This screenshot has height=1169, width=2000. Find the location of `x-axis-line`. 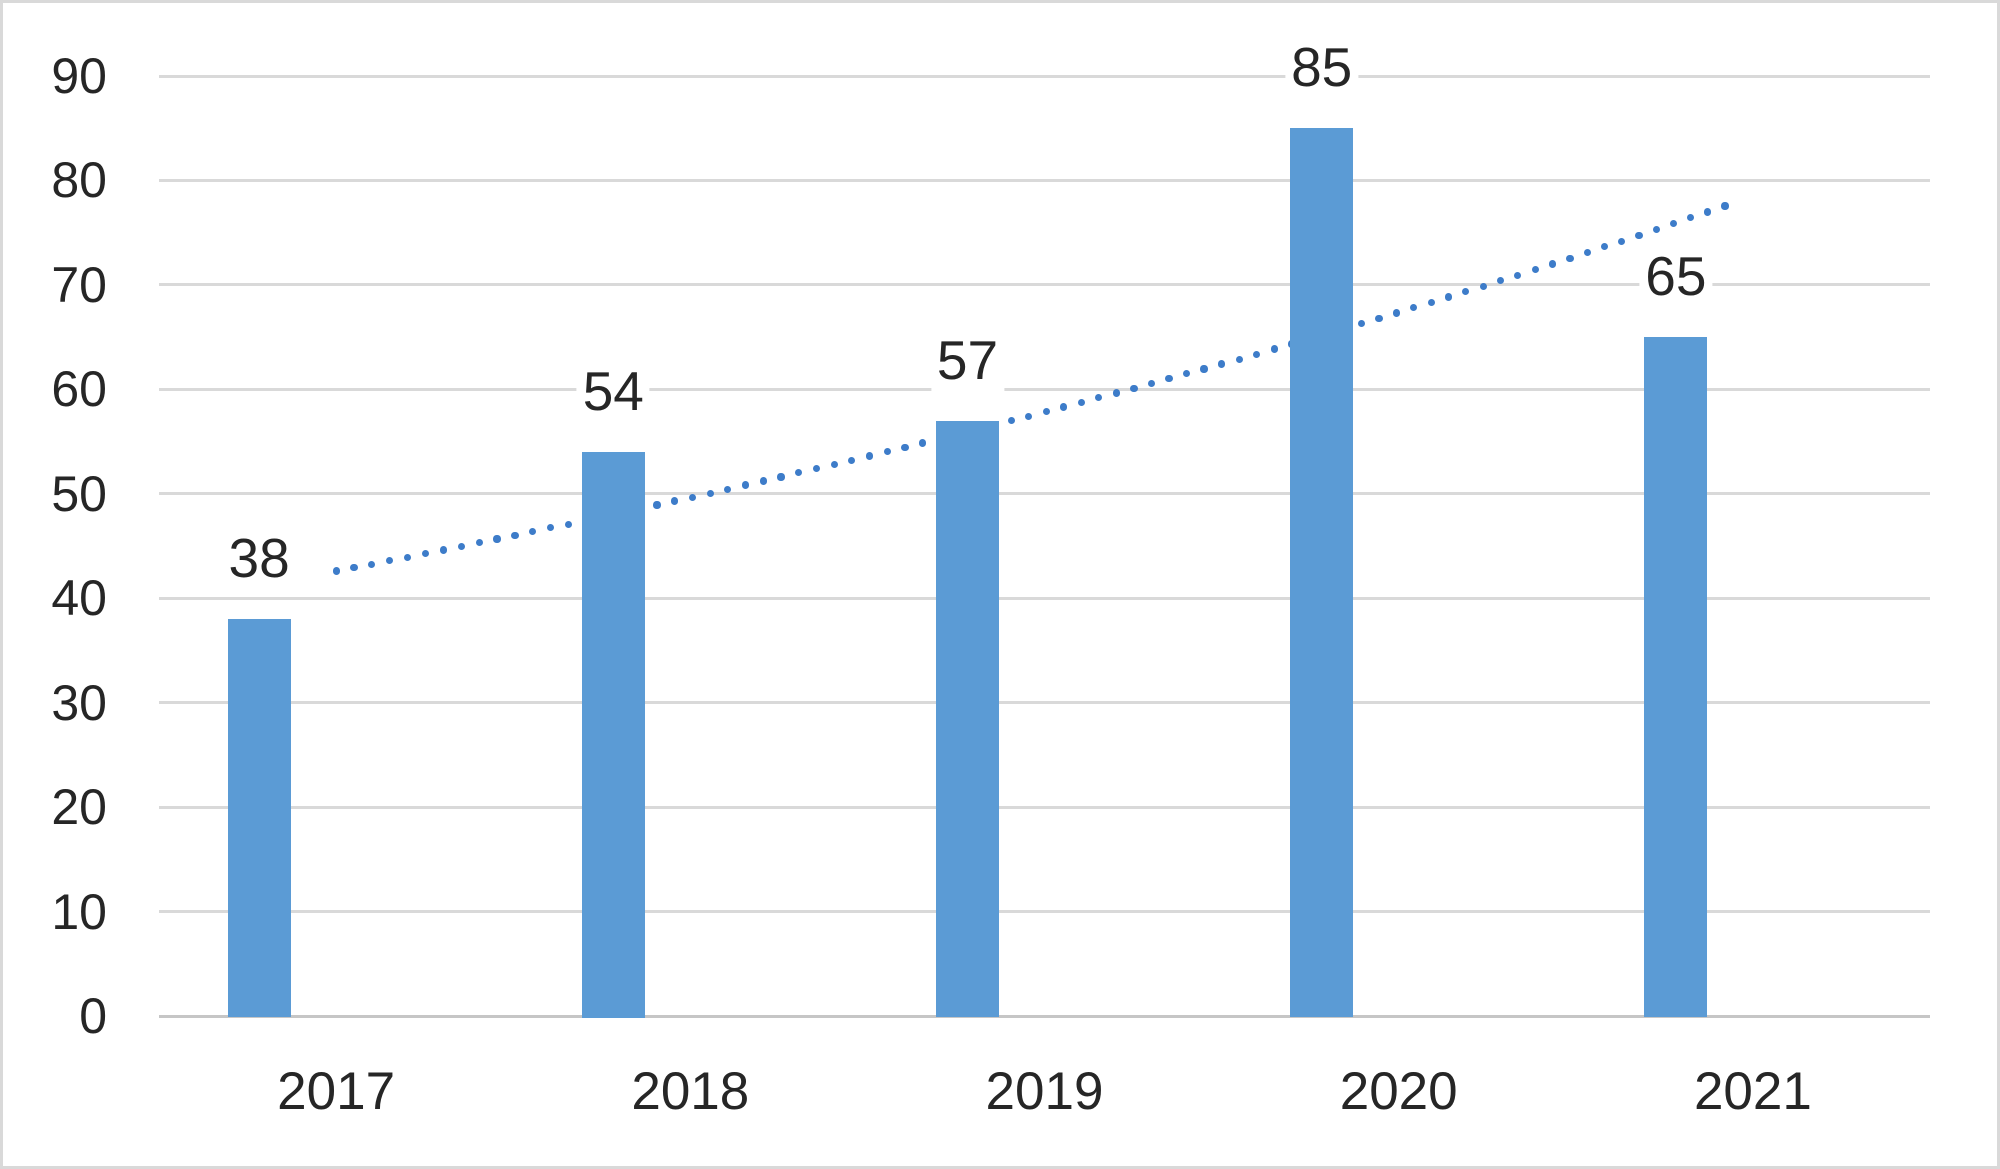

x-axis-line is located at coordinates (1044, 1016).